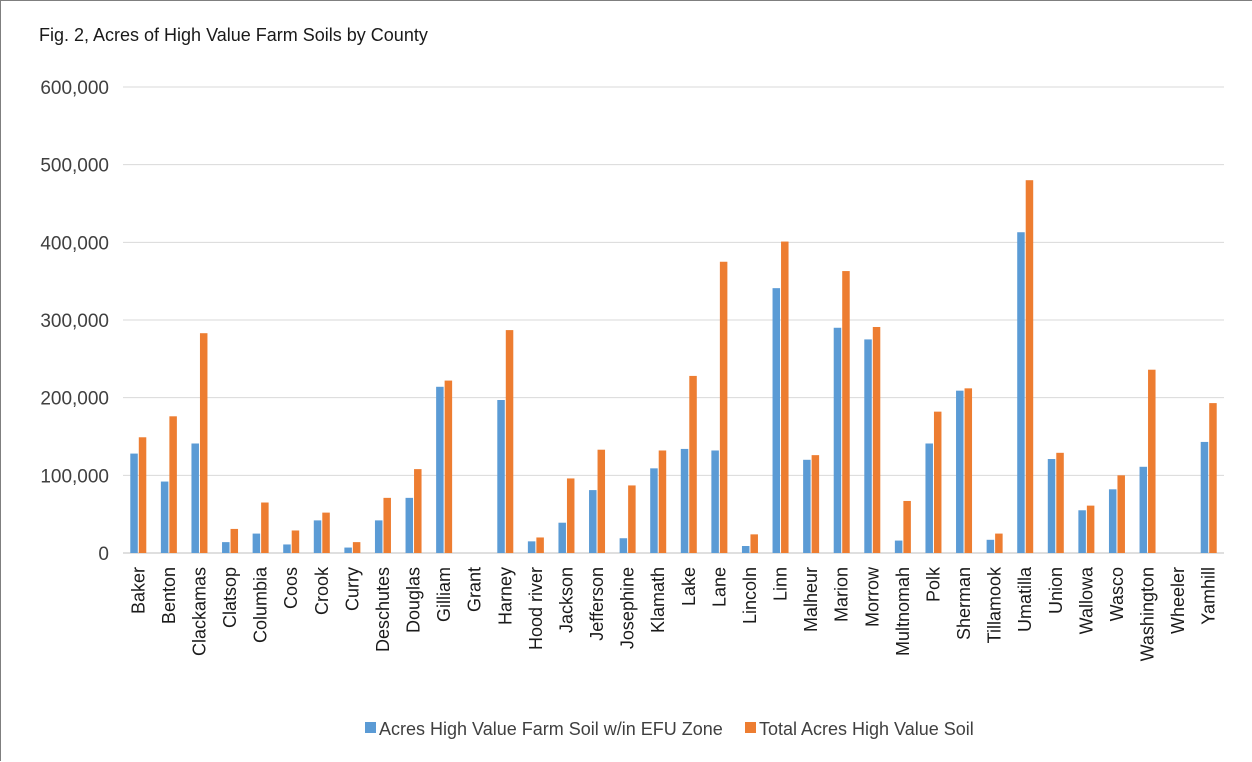  I want to click on y-tick-label: 500,000, so click(74, 166).